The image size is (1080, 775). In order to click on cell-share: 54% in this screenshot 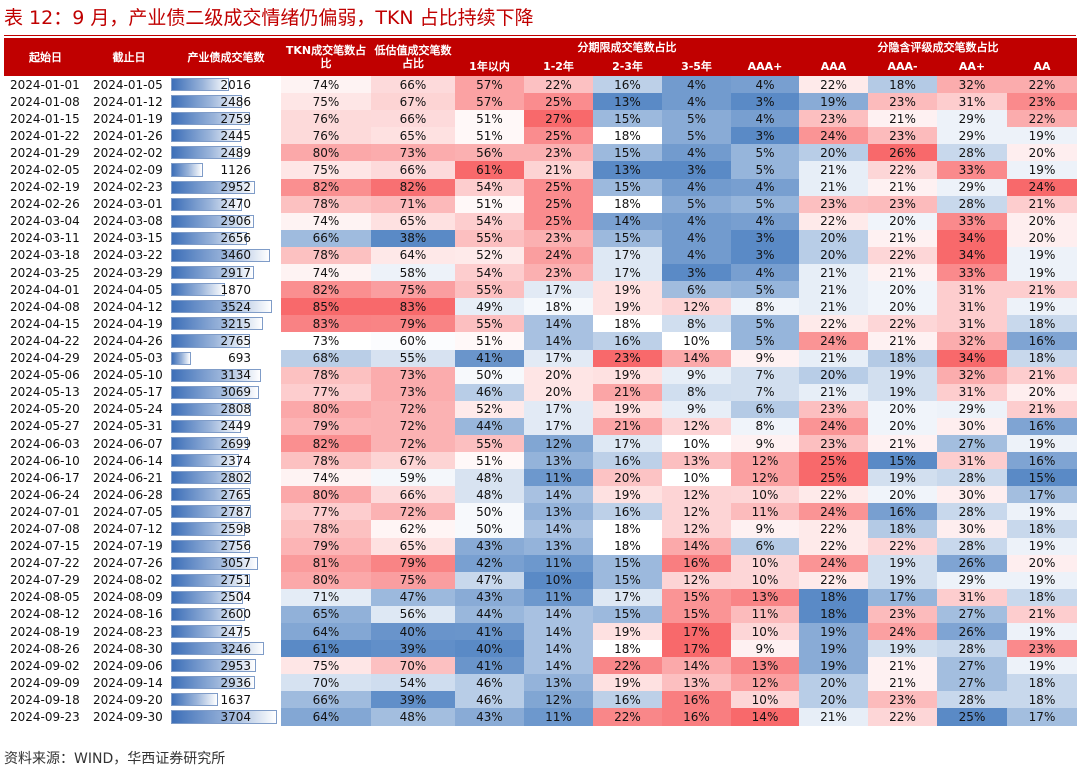, I will do `click(489, 221)`.